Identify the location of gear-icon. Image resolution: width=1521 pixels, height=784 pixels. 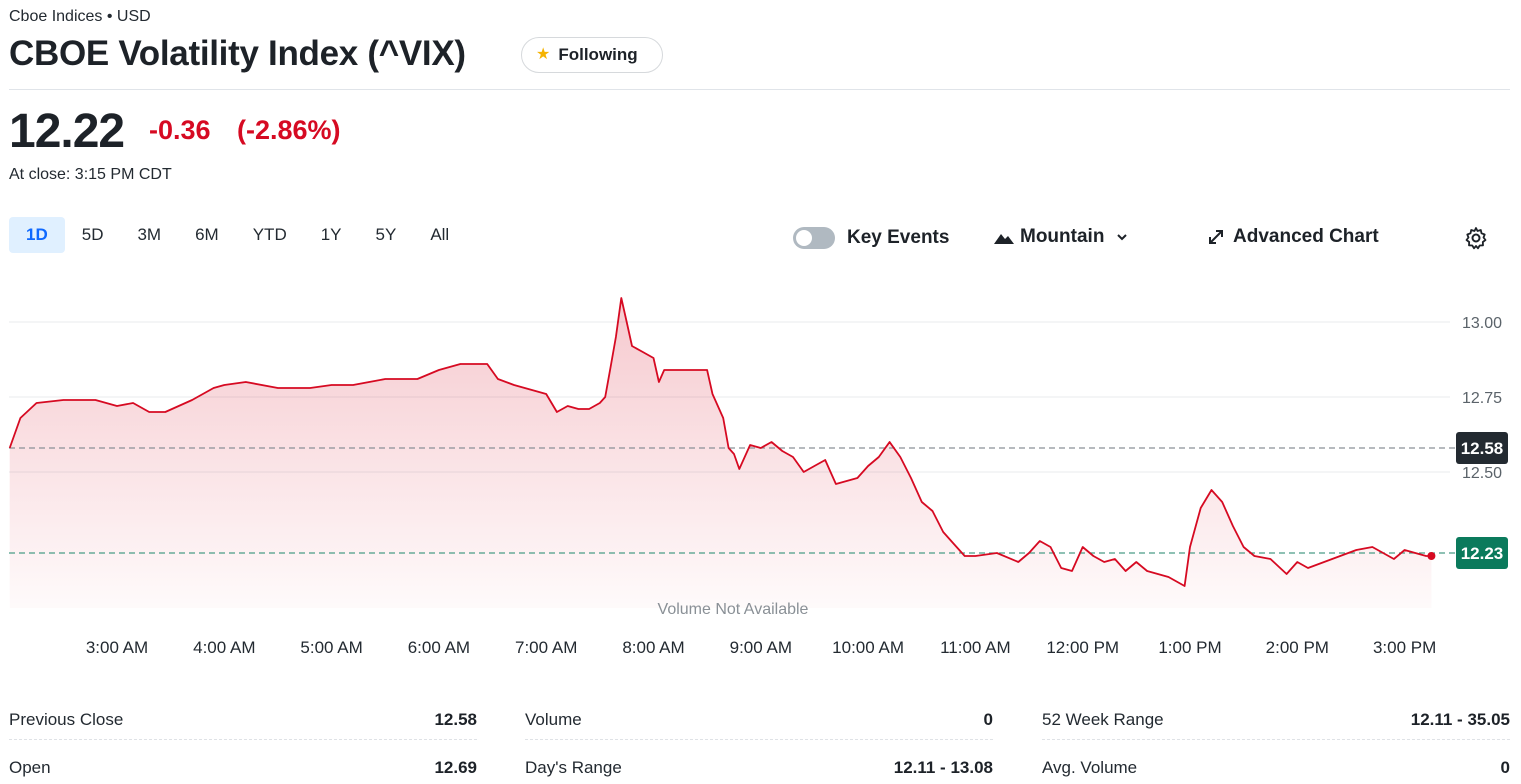
(1476, 238).